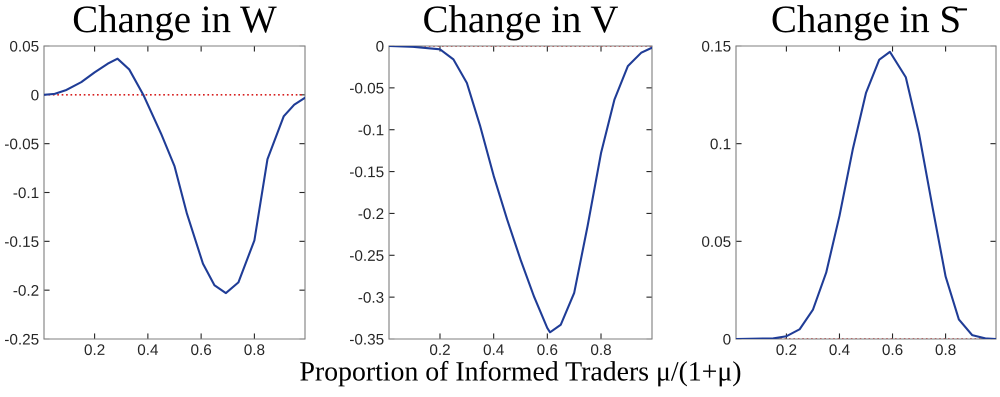 The image size is (1000, 397). Describe the element at coordinates (870, 23) in the screenshot. I see `chart-title: Change in S̄` at that location.